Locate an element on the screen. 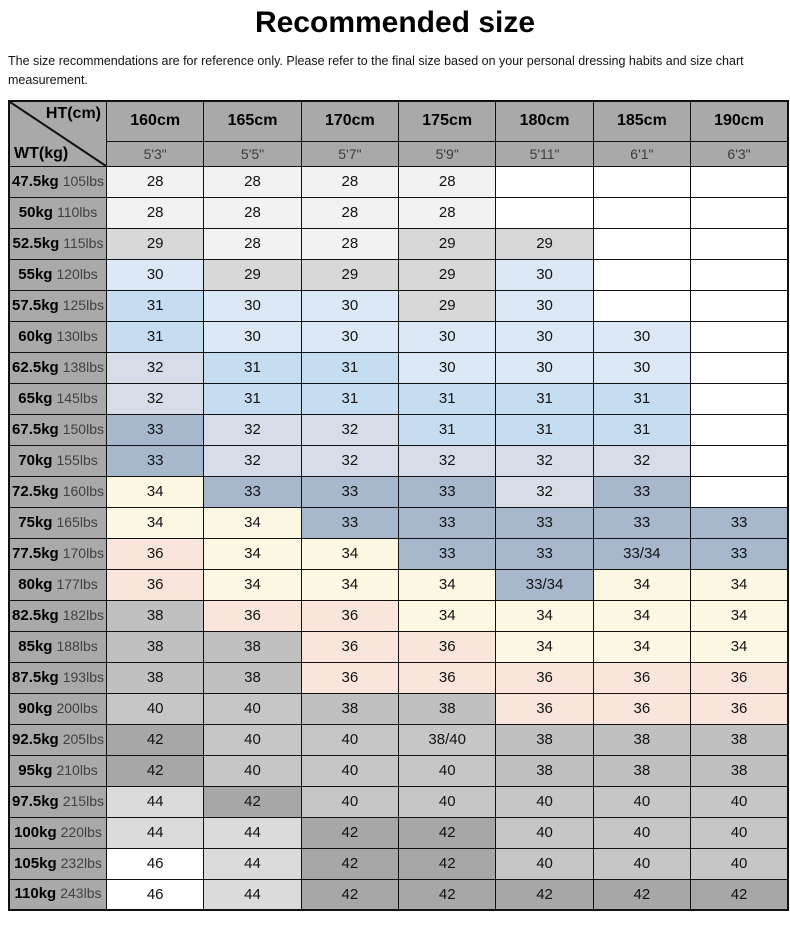 The width and height of the screenshot is (790, 951). height-cm-header: 180cm is located at coordinates (544, 121).